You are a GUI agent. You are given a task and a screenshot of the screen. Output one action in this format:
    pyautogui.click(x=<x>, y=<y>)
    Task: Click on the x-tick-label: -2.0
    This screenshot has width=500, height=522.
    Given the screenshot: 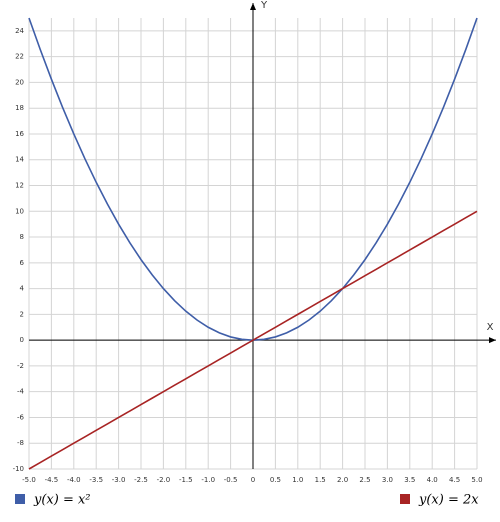 What is the action you would take?
    pyautogui.click(x=164, y=480)
    